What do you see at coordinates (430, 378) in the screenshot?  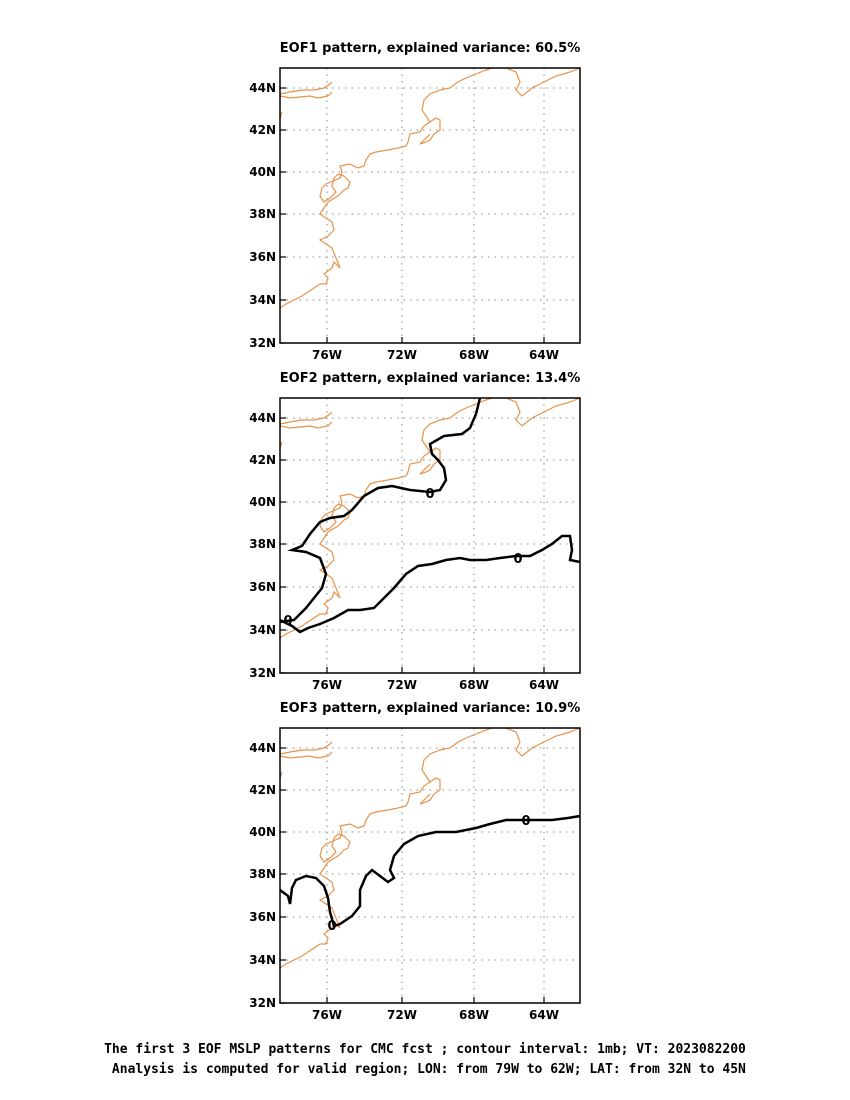 I see `panel-title: EOF2 pattern, explained variance: 13.4%` at bounding box center [430, 378].